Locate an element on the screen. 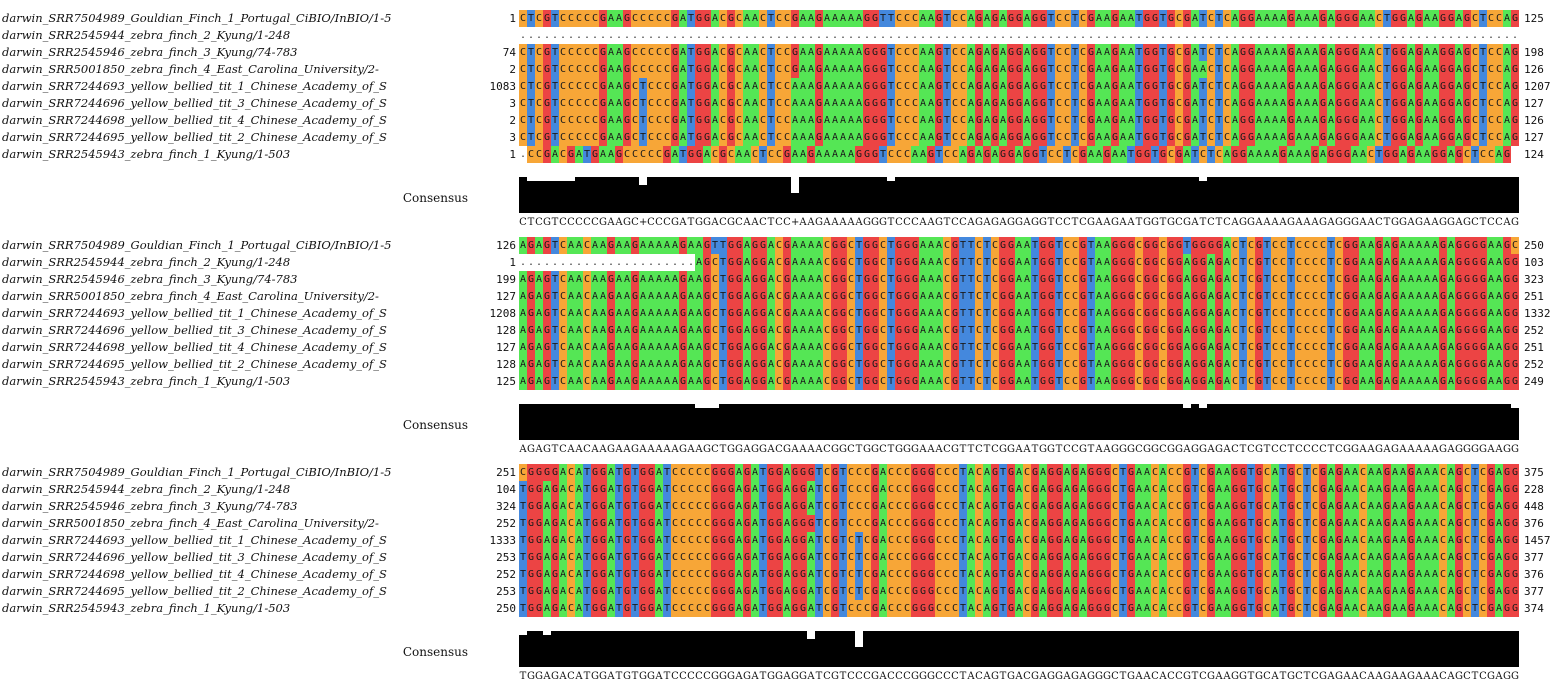 The image size is (1562, 694). consensus-residue: T is located at coordinates (971, 449).